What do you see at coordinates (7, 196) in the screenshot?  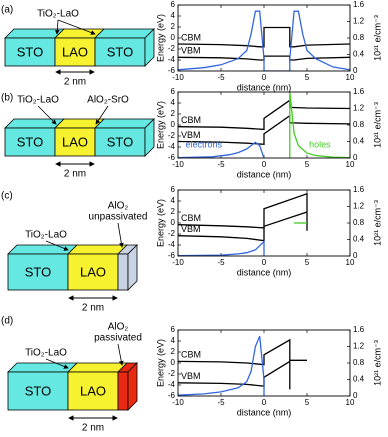 I see `panel-label: (c)` at bounding box center [7, 196].